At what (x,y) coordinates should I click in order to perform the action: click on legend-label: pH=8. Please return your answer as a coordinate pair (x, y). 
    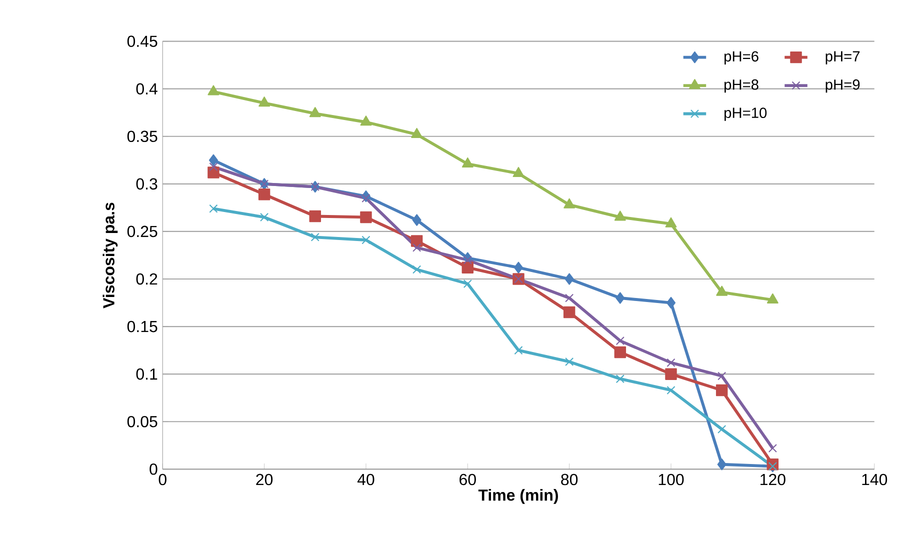
    Looking at the image, I should click on (741, 86).